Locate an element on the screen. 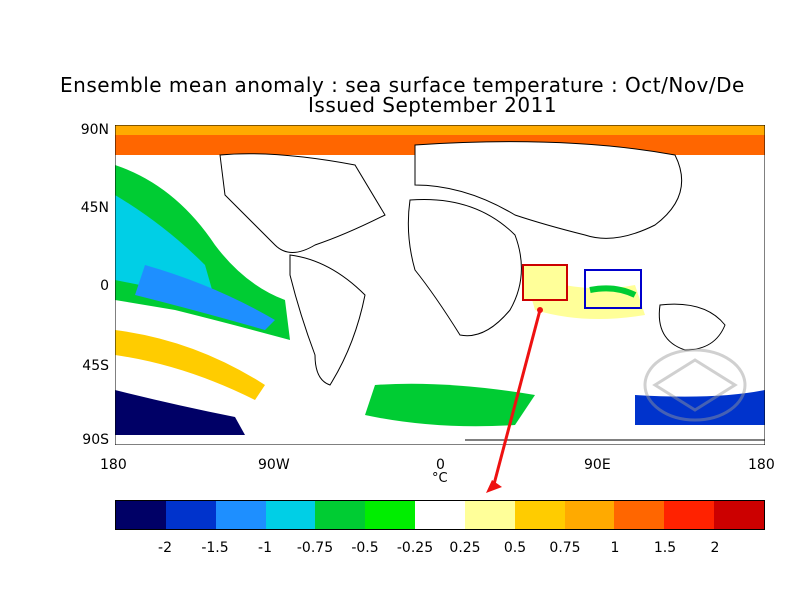 The image size is (800, 600). africa is located at coordinates (464, 267).